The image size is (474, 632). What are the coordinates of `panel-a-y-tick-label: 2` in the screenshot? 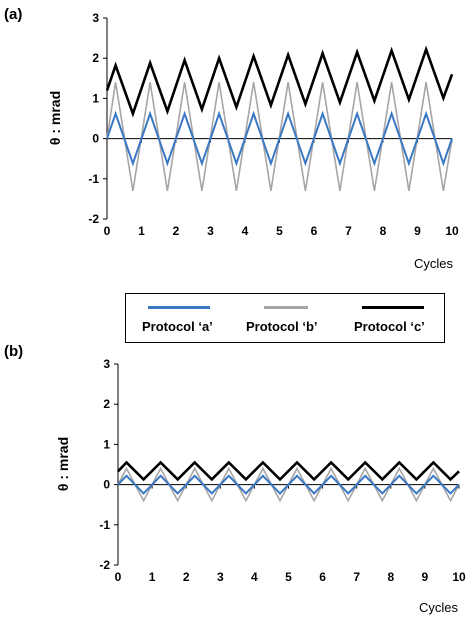 It's located at (95, 58).